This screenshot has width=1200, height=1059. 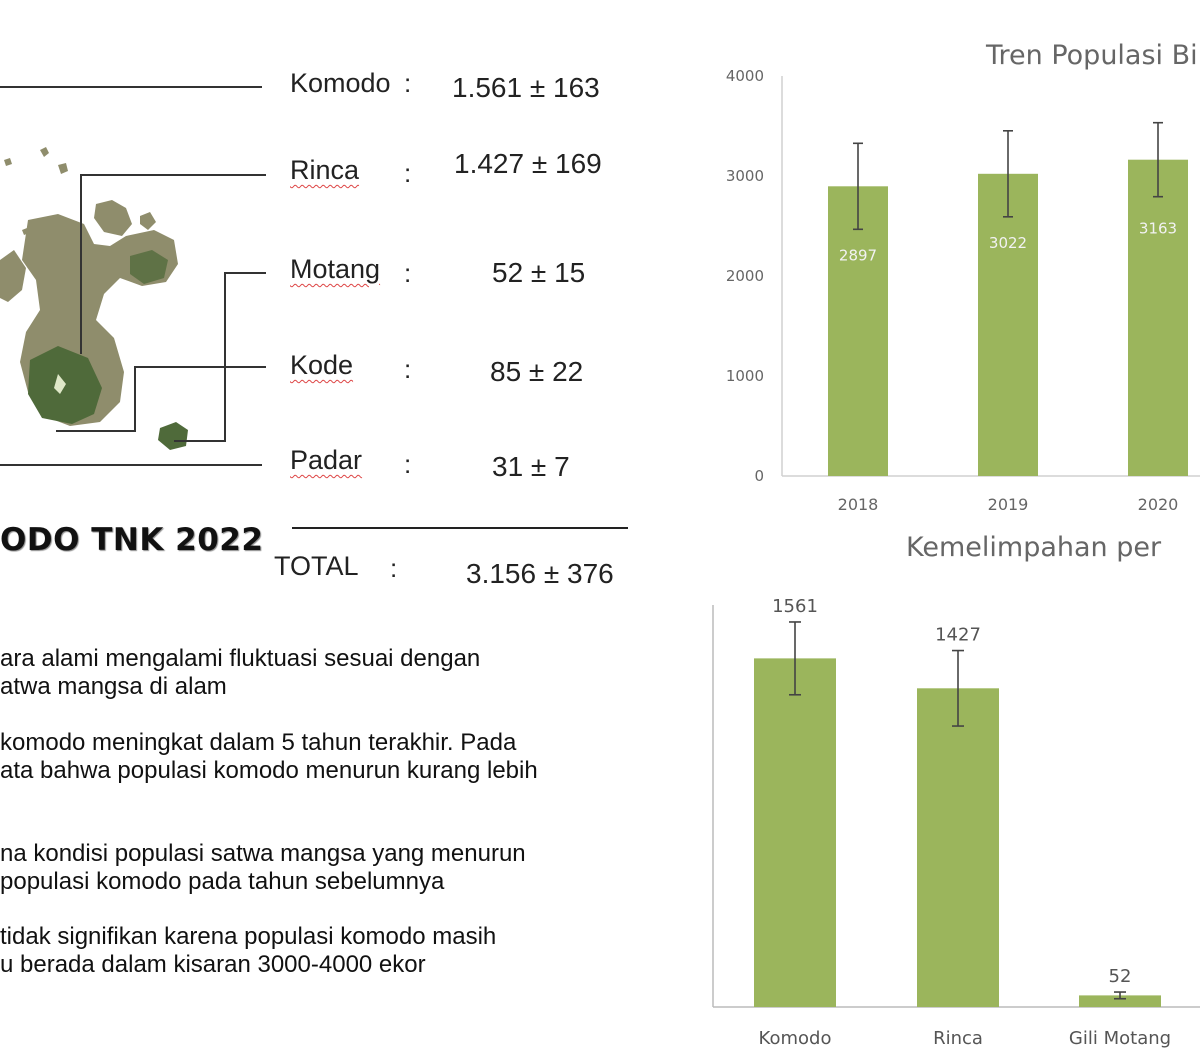 I want to click on bullet-line: populasi komodo pada tahun sebelumnya, so click(x=222, y=881).